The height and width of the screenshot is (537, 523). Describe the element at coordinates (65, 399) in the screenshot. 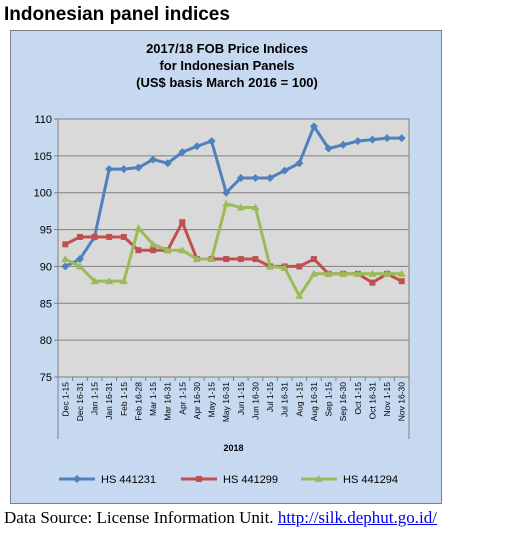

I see `x-tick-label: Dec 1-15` at that location.